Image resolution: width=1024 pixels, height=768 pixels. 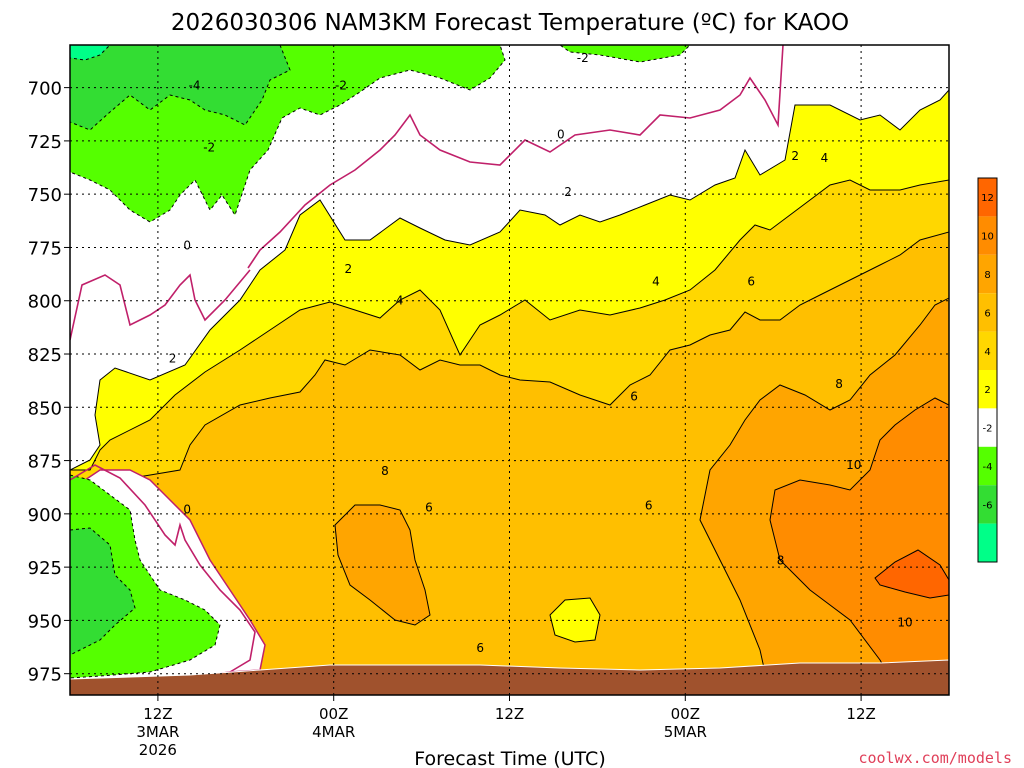 I want to click on y-tick-label: 900, so click(x=45, y=515).